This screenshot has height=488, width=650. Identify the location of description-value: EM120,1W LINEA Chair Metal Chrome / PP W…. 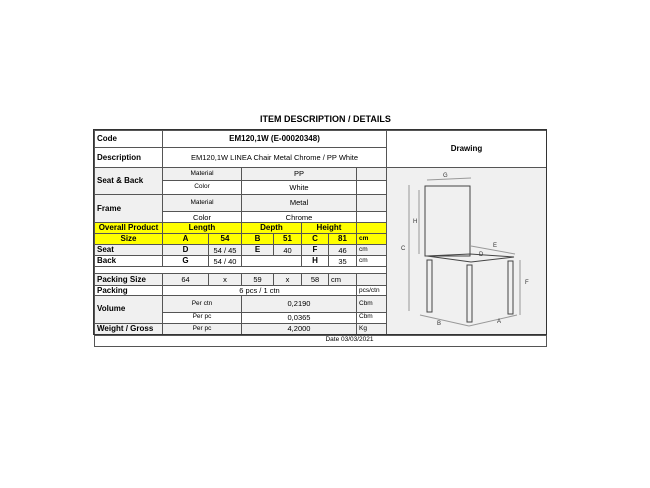
(274, 157).